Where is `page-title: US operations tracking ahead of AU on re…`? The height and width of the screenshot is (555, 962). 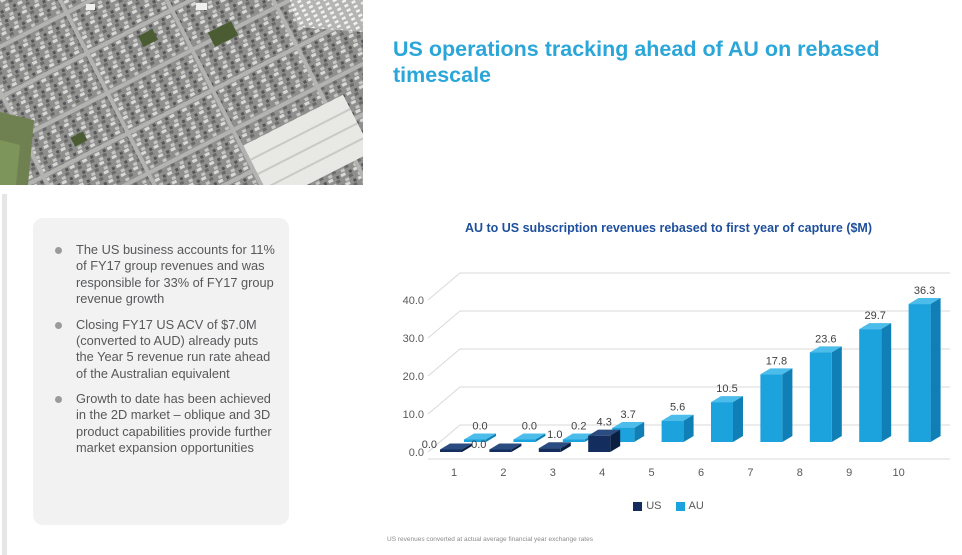 page-title: US operations tracking ahead of AU on re… is located at coordinates (636, 62).